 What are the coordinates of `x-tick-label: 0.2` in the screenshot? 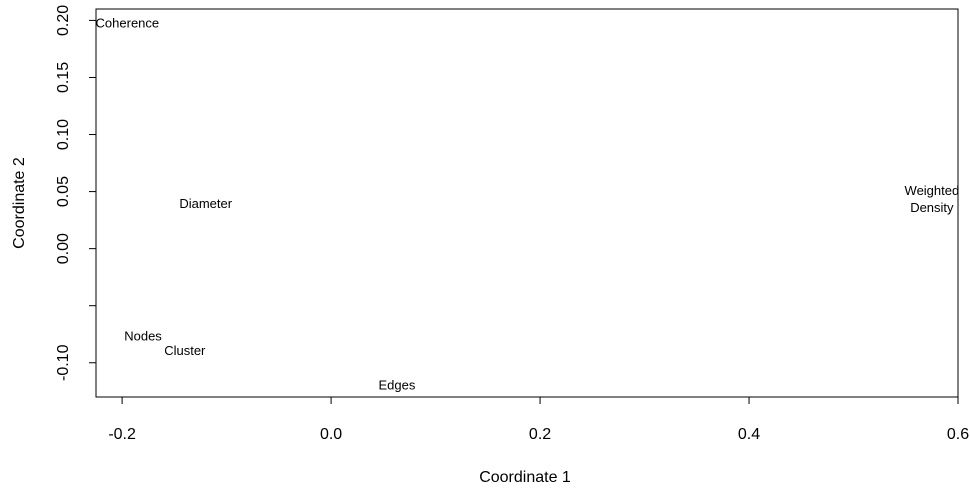 It's located at (540, 434).